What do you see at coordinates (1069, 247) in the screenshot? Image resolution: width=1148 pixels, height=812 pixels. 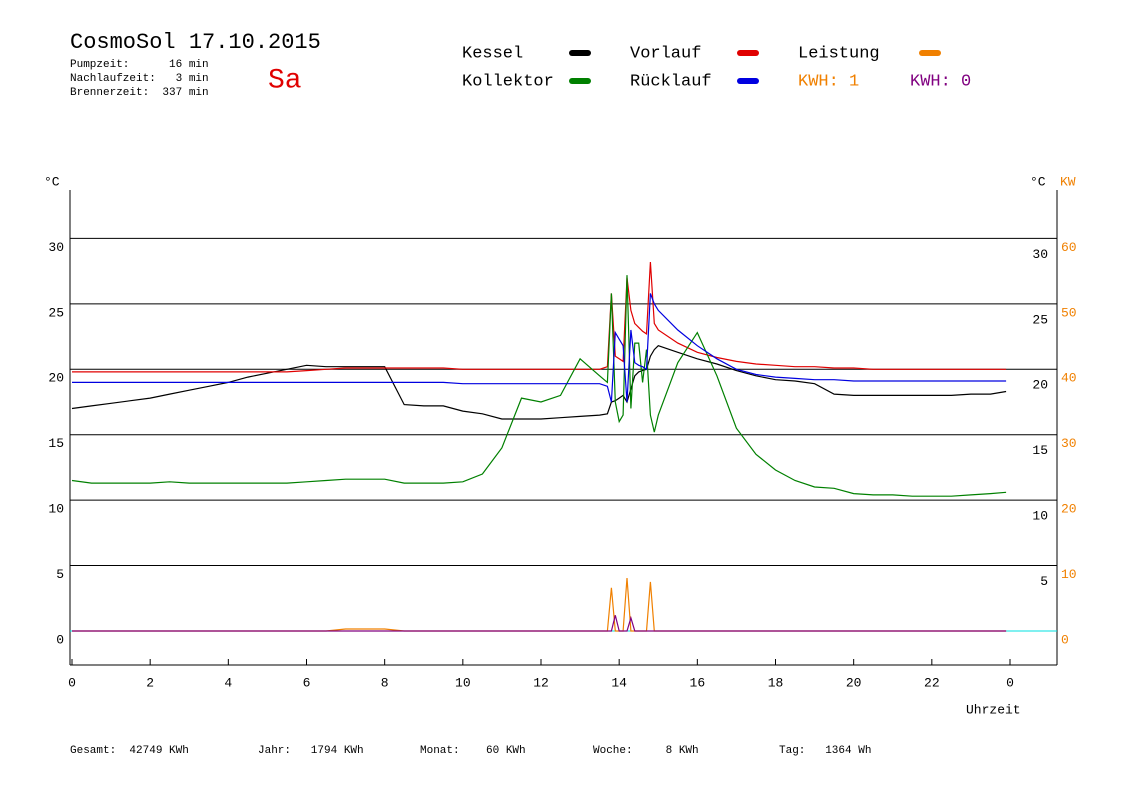 I see `y2-tick-label: 60` at bounding box center [1069, 247].